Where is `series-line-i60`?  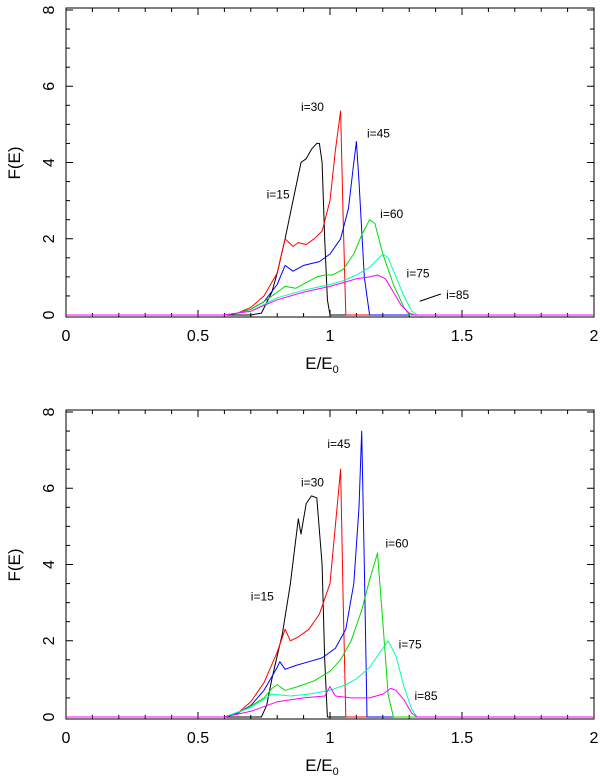 series-line-i60 is located at coordinates (330, 267).